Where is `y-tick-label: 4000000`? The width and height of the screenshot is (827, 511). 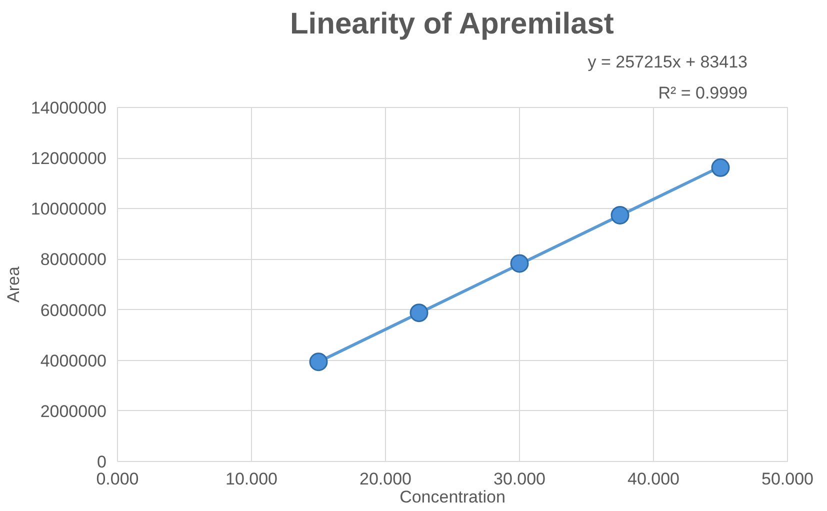 y-tick-label: 4000000 is located at coordinates (73, 360).